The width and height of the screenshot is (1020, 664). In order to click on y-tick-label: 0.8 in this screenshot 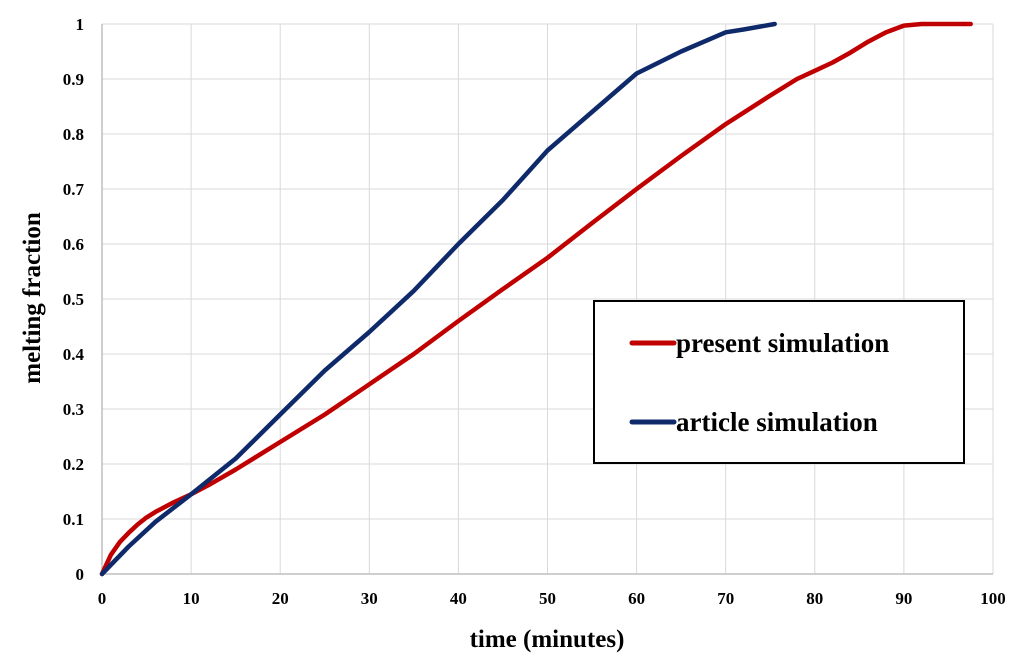, I will do `click(73, 134)`.